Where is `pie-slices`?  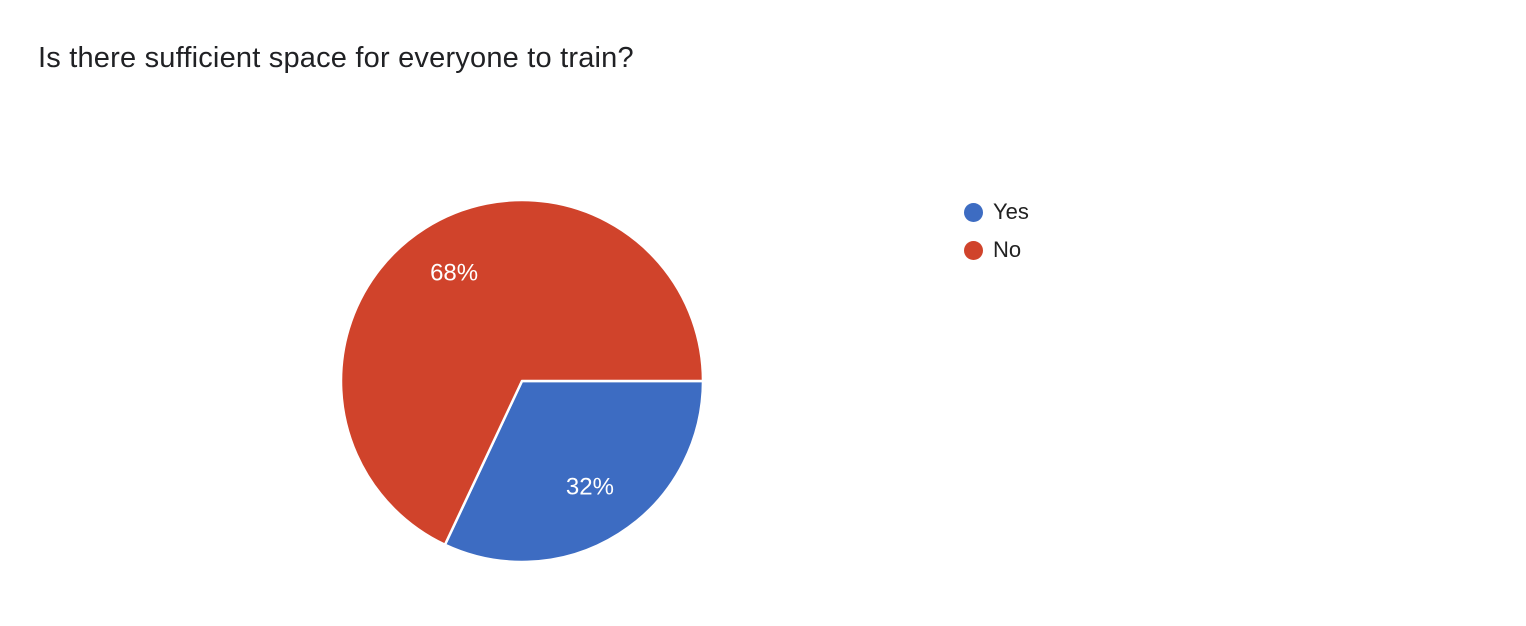 pie-slices is located at coordinates (522, 381).